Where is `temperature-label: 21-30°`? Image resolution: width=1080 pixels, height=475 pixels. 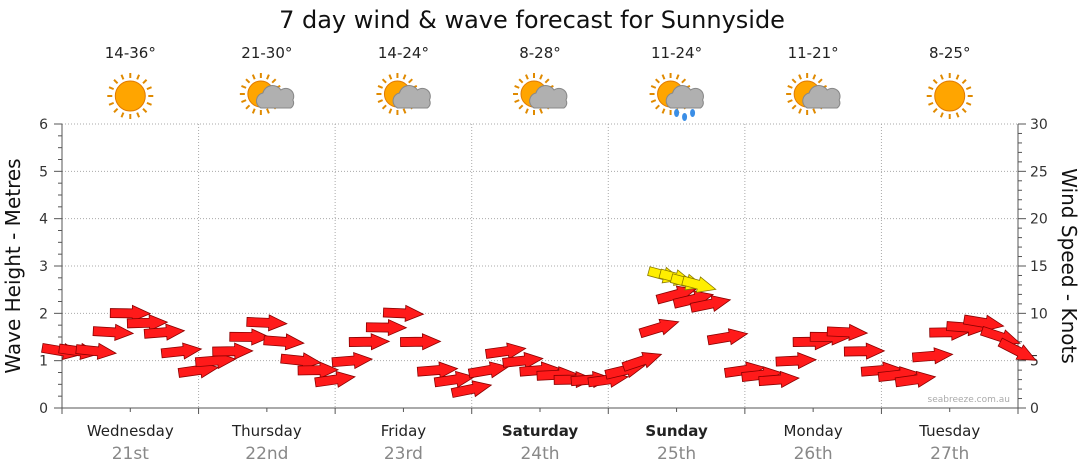
temperature-label: 21-30° is located at coordinates (266, 53).